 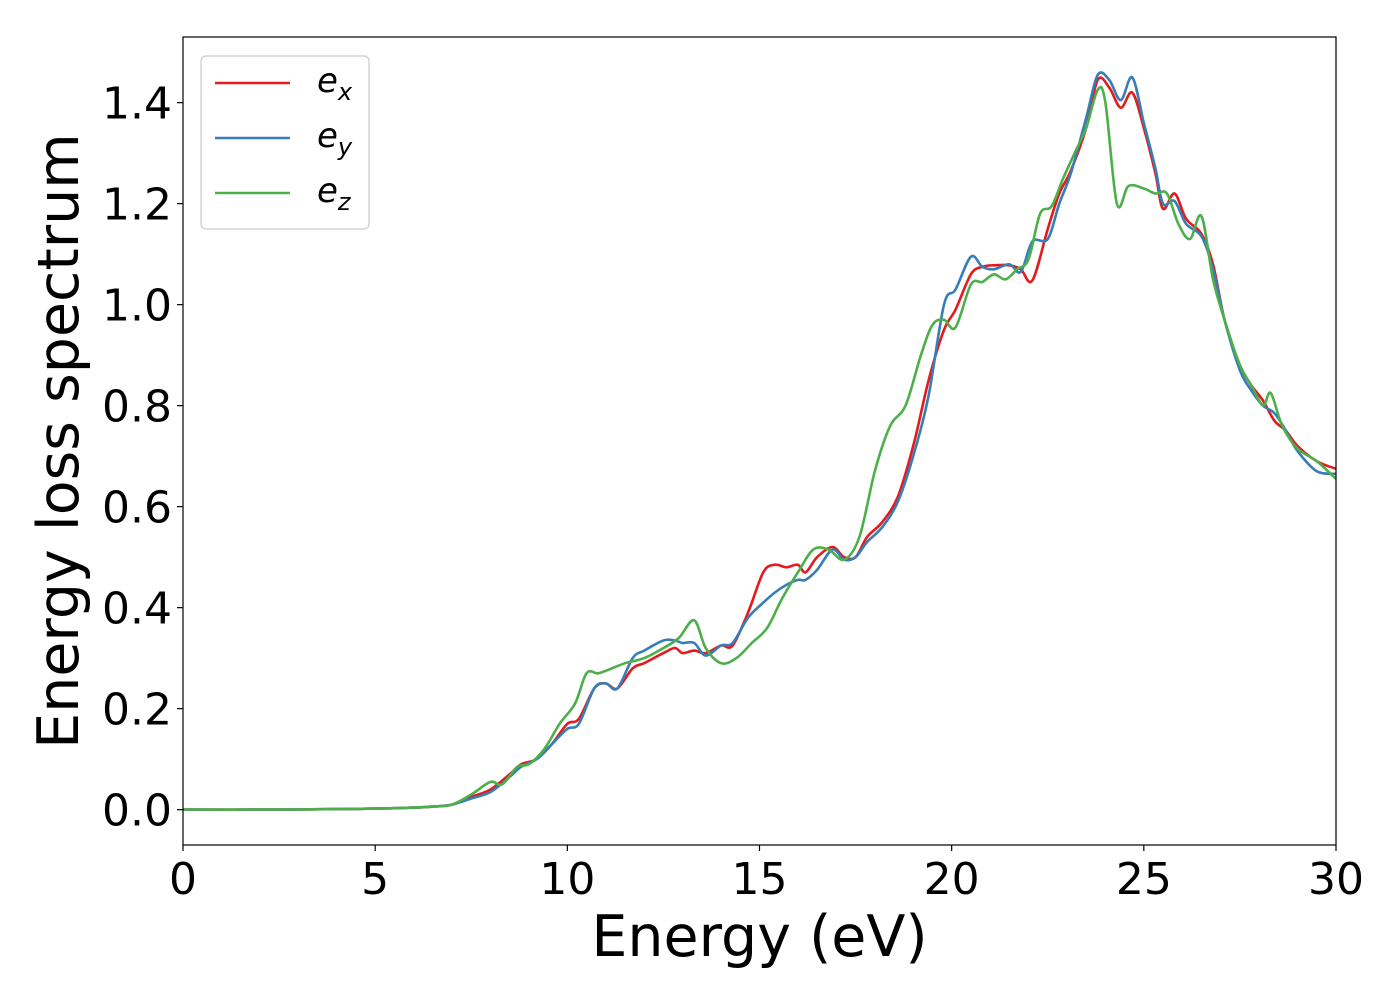 What do you see at coordinates (952, 879) in the screenshot?
I see `x-tick-label: 20` at bounding box center [952, 879].